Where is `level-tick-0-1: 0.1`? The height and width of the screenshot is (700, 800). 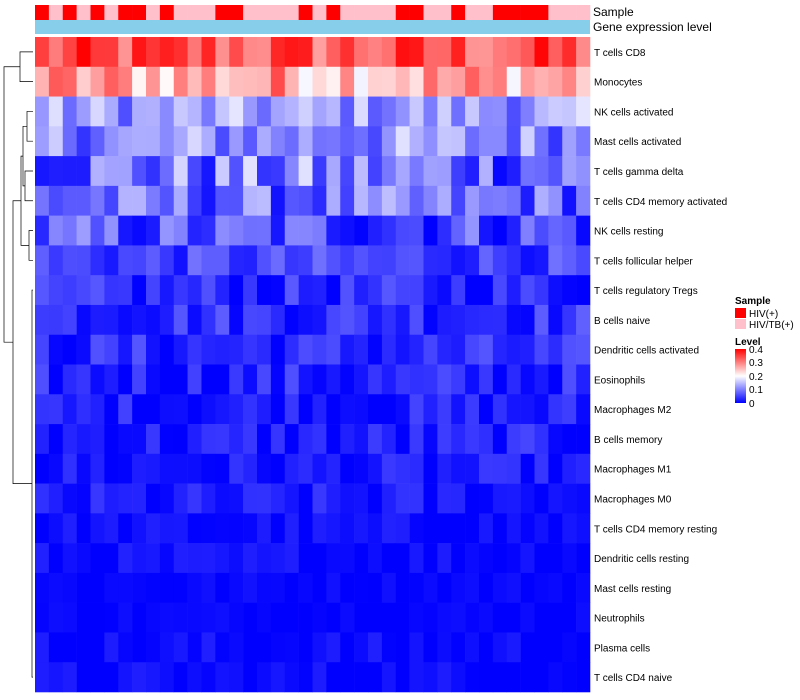
level-tick-0-1: 0.1 is located at coordinates (756, 390).